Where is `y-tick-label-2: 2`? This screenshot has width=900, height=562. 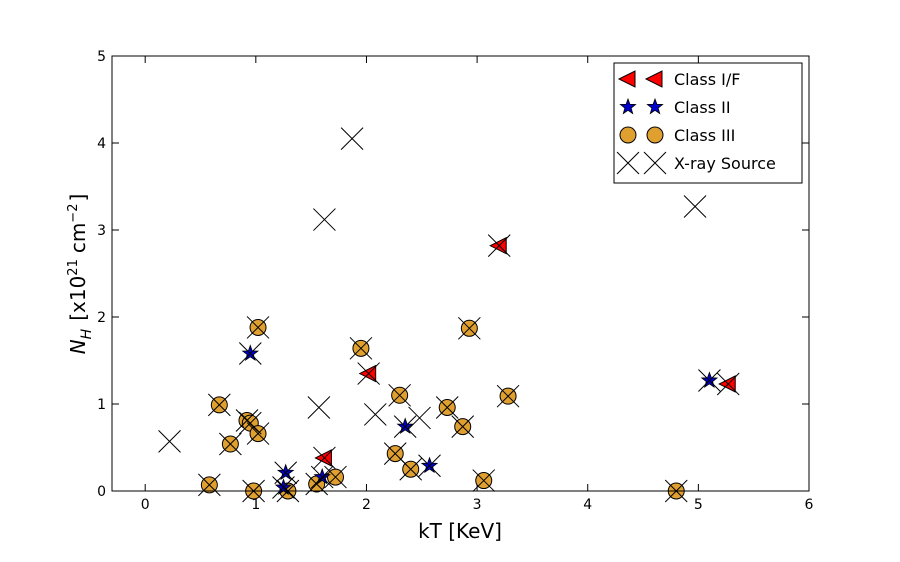
y-tick-label-2: 2 is located at coordinates (101, 318).